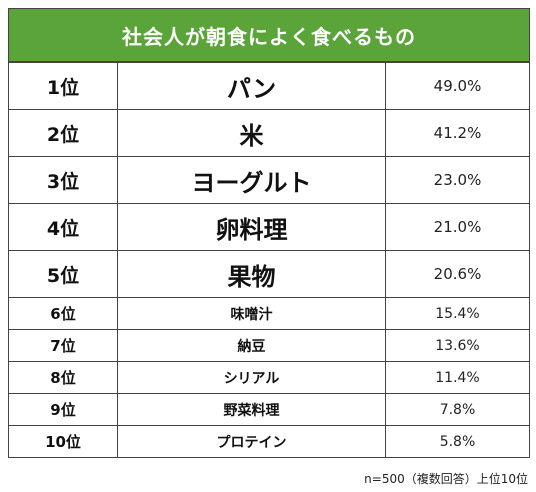  Describe the element at coordinates (251, 133) in the screenshot. I see `item-cell: 米` at that location.